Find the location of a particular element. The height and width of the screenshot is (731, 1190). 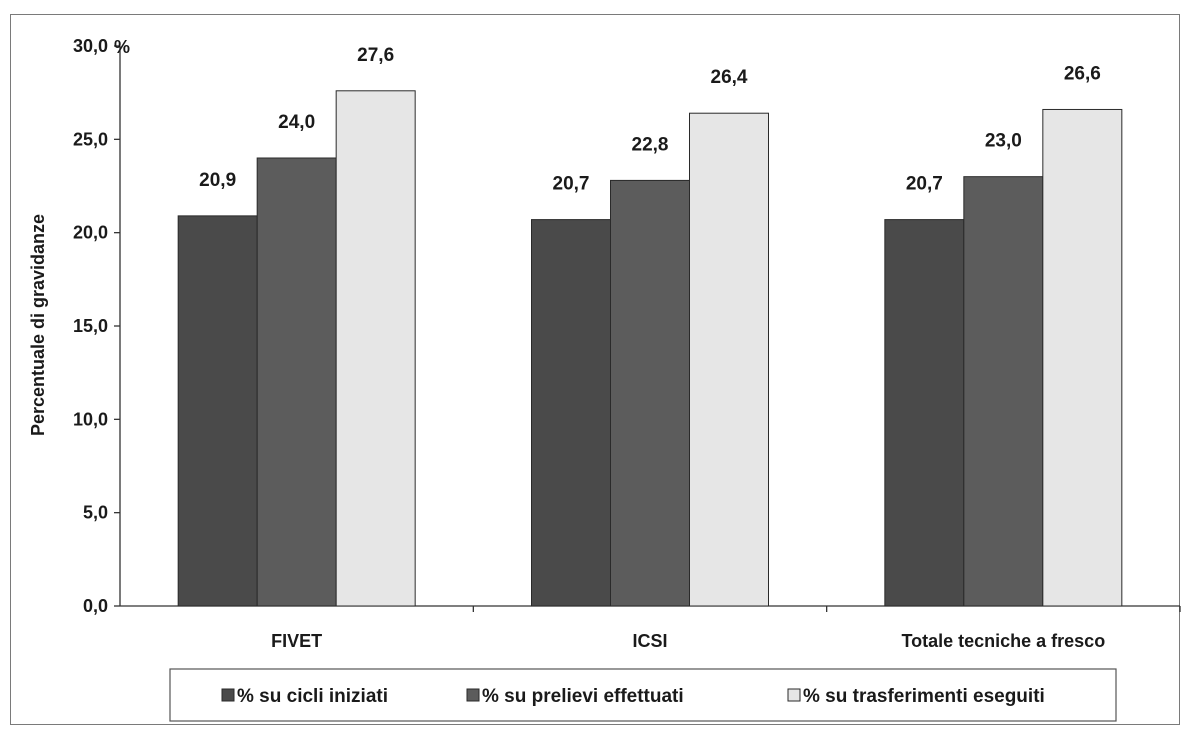

y-tick-label: 30,0 is located at coordinates (90, 46).